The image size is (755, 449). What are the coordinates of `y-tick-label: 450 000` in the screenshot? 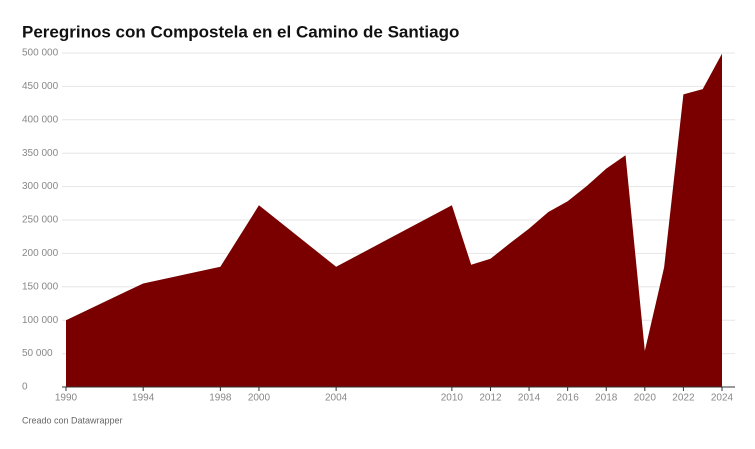 It's located at (40, 86).